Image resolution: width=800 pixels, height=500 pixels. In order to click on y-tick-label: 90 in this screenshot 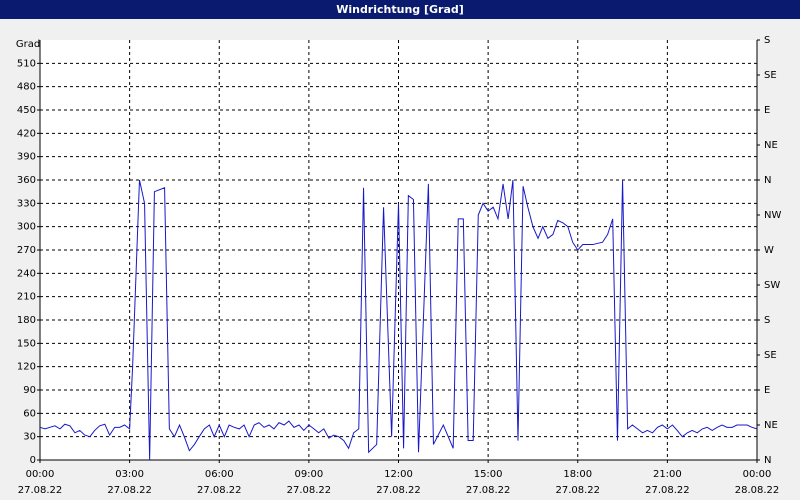, I will do `click(29, 390)`.